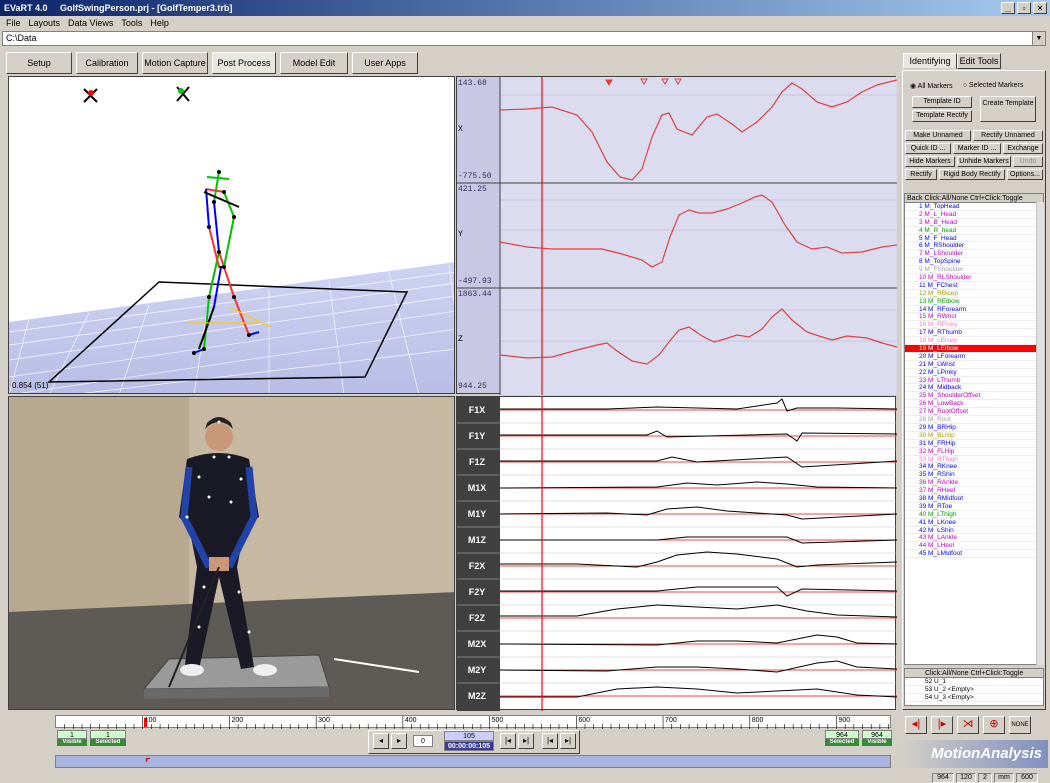 The width and height of the screenshot is (1050, 783). Describe the element at coordinates (930, 61) in the screenshot. I see `tab-identifying: Identifying` at that location.